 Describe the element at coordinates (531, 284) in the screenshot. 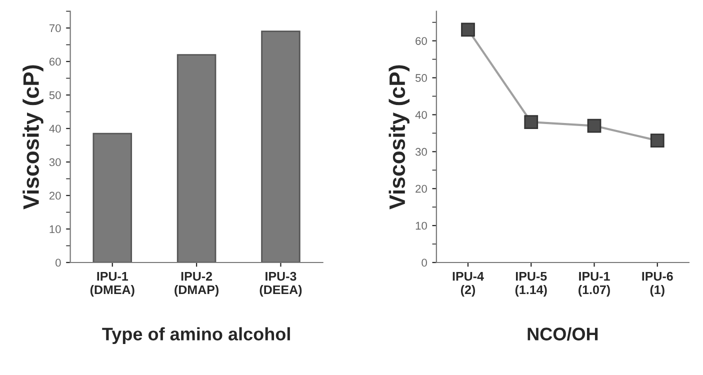

I see `x-tick-label: IPU-5 (1.14)` at that location.